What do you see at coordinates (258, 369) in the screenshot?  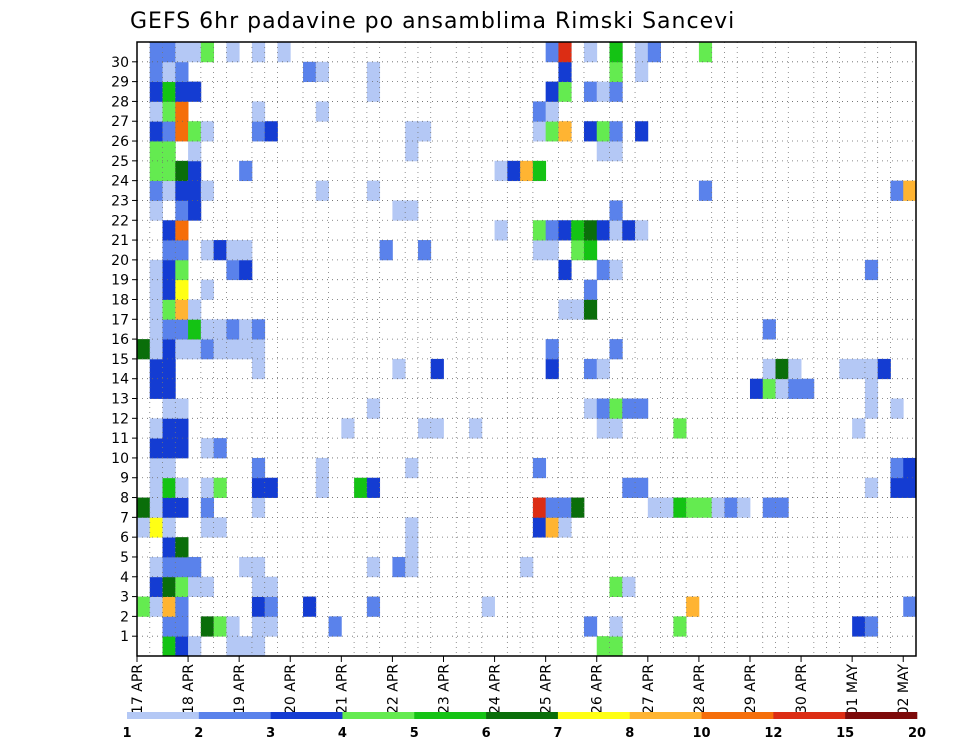 I see `heatmap-cell-m14-t9` at bounding box center [258, 369].